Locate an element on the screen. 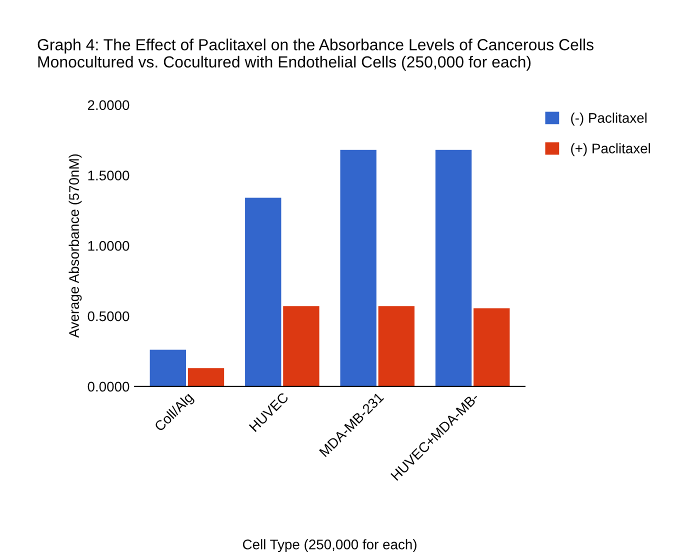 The image size is (673, 552). legend-label: (+) Paclitaxel is located at coordinates (610, 149).